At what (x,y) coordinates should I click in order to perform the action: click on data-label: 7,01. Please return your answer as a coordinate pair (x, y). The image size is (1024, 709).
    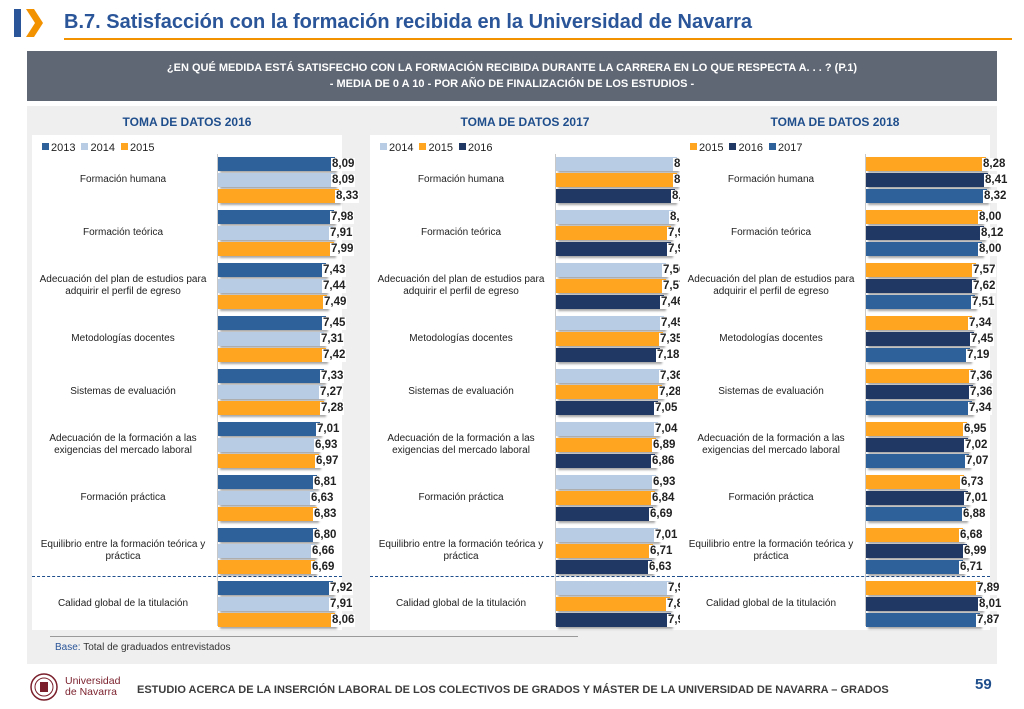
    Looking at the image, I should click on (666, 535).